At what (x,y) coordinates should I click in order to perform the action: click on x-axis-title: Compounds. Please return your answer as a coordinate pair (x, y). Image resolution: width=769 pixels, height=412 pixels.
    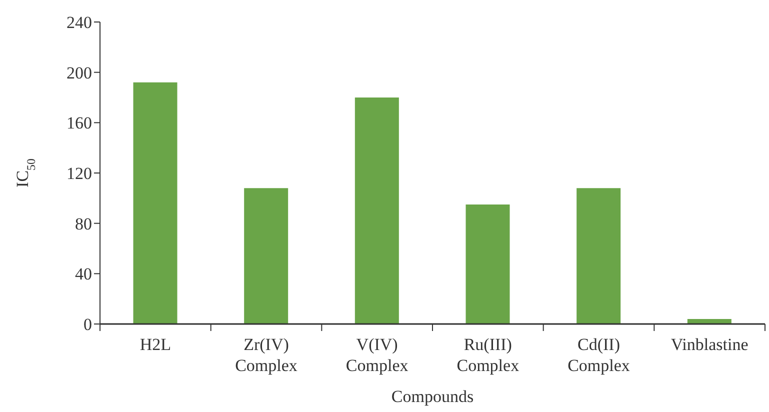
    Looking at the image, I should click on (432, 396).